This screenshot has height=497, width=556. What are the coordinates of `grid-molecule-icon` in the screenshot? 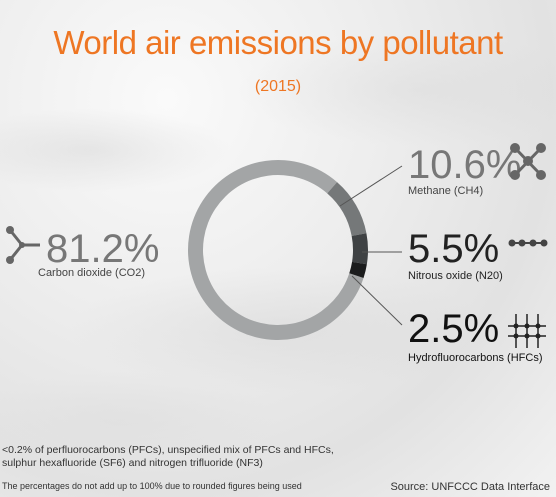 It's located at (527, 331).